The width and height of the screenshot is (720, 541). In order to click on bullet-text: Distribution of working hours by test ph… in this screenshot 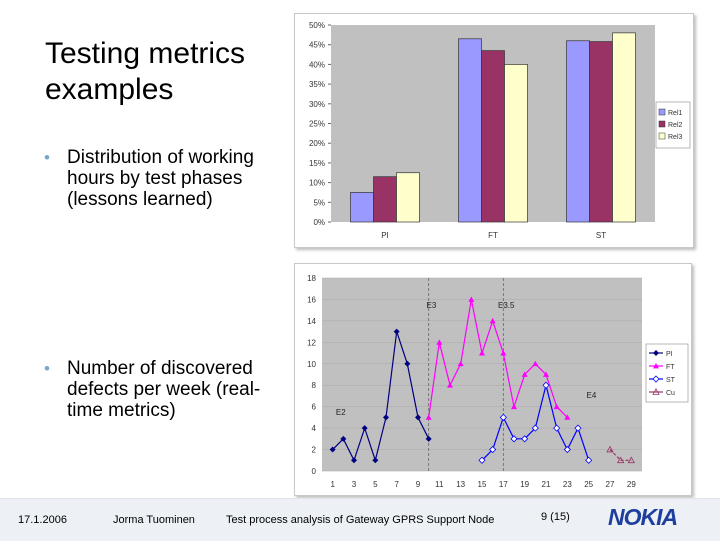, I will do `click(160, 178)`.